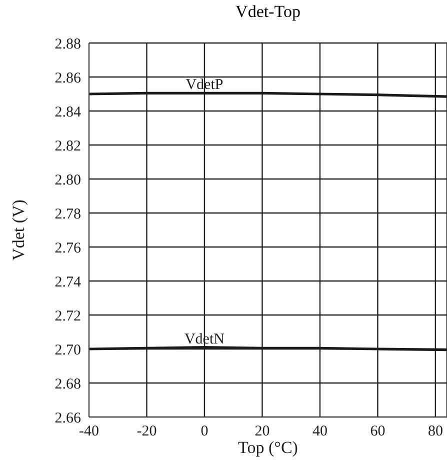 The height and width of the screenshot is (467, 447). Describe the element at coordinates (268, 12) in the screenshot. I see `chart-title: Vdet-Top` at that location.